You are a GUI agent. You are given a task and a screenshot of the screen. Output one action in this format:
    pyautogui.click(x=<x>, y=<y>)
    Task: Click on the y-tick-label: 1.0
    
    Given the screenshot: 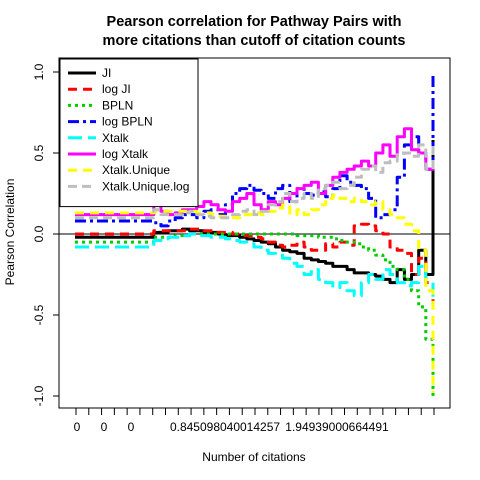 What is the action you would take?
    pyautogui.click(x=39, y=71)
    